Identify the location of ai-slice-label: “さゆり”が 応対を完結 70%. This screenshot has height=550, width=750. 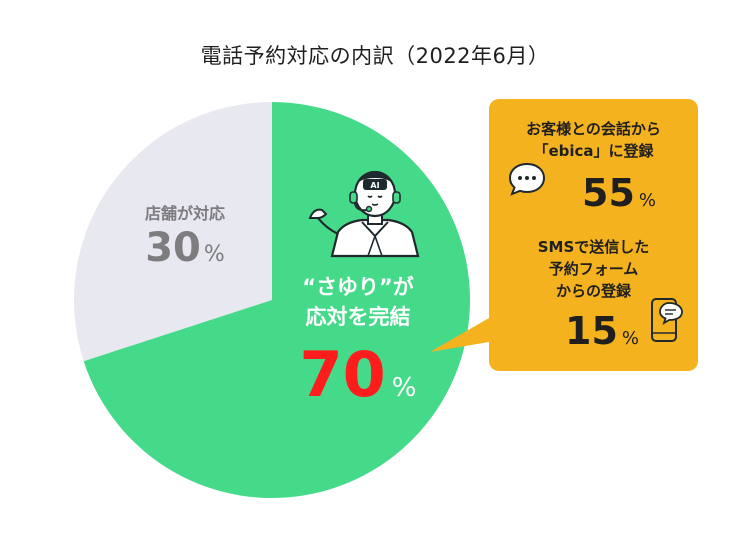
(358, 348).